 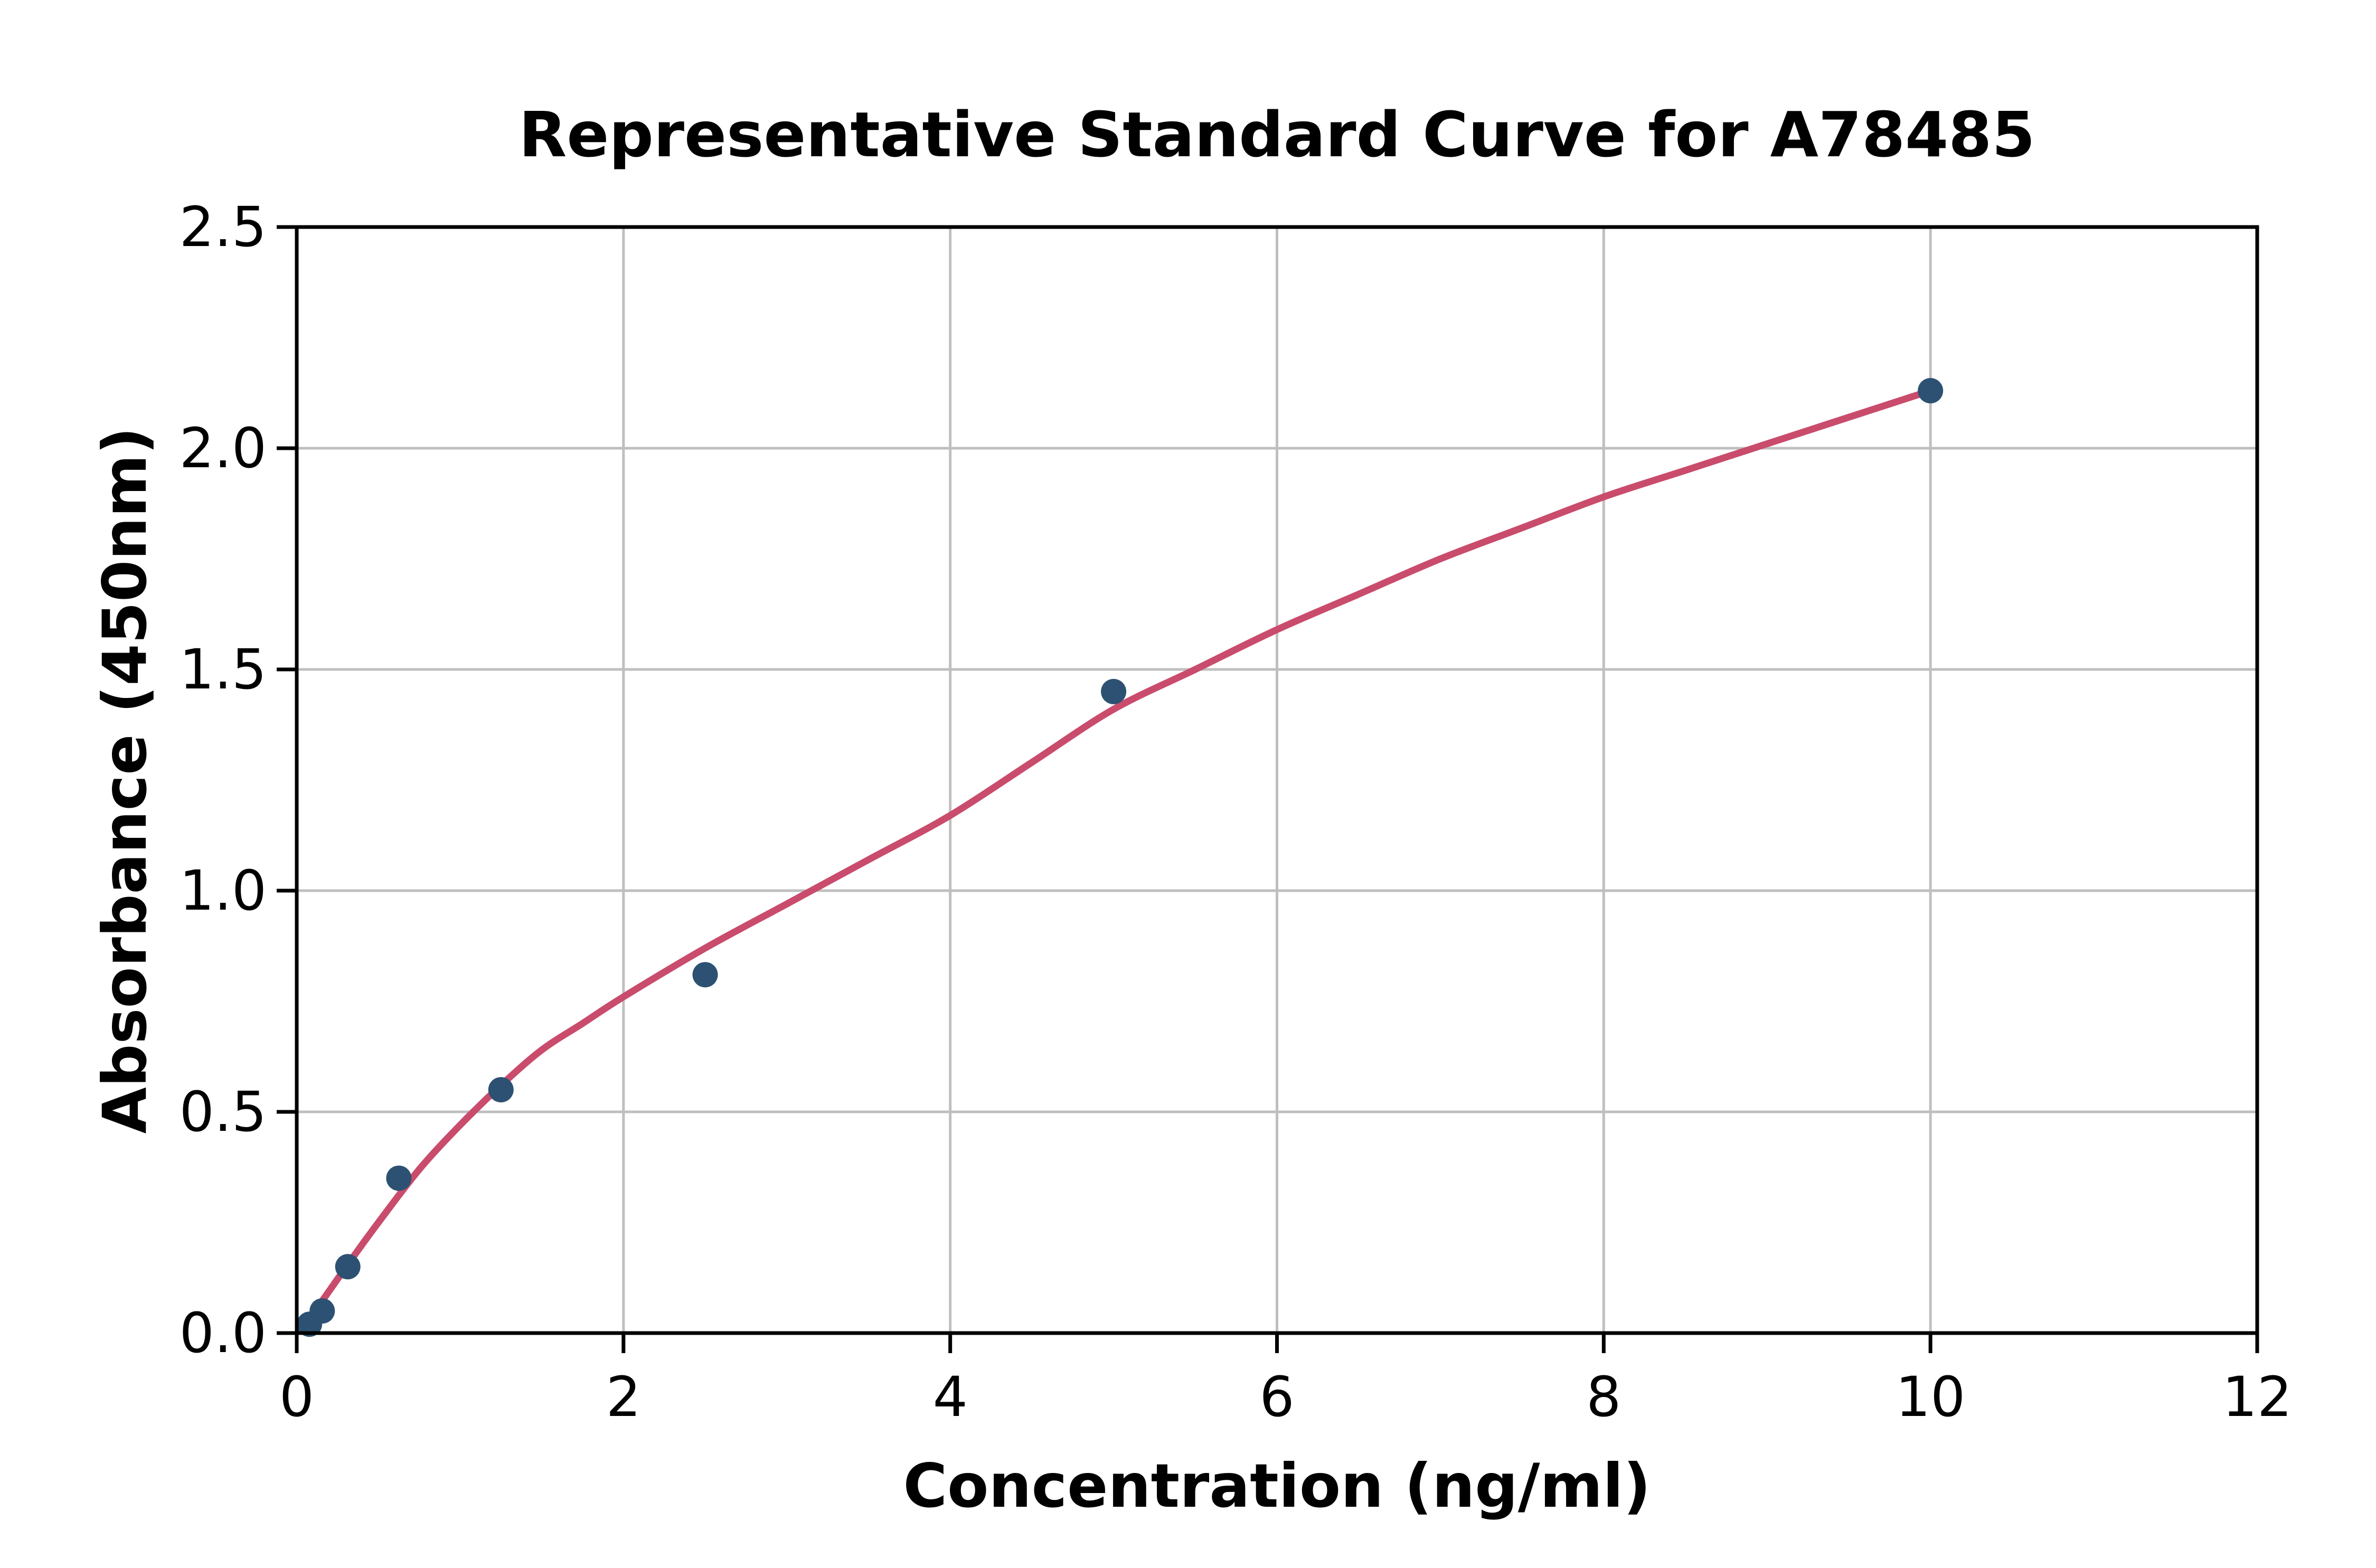 I want to click on chart-title: Representative Standard Curve for A78485, so click(x=1277, y=134).